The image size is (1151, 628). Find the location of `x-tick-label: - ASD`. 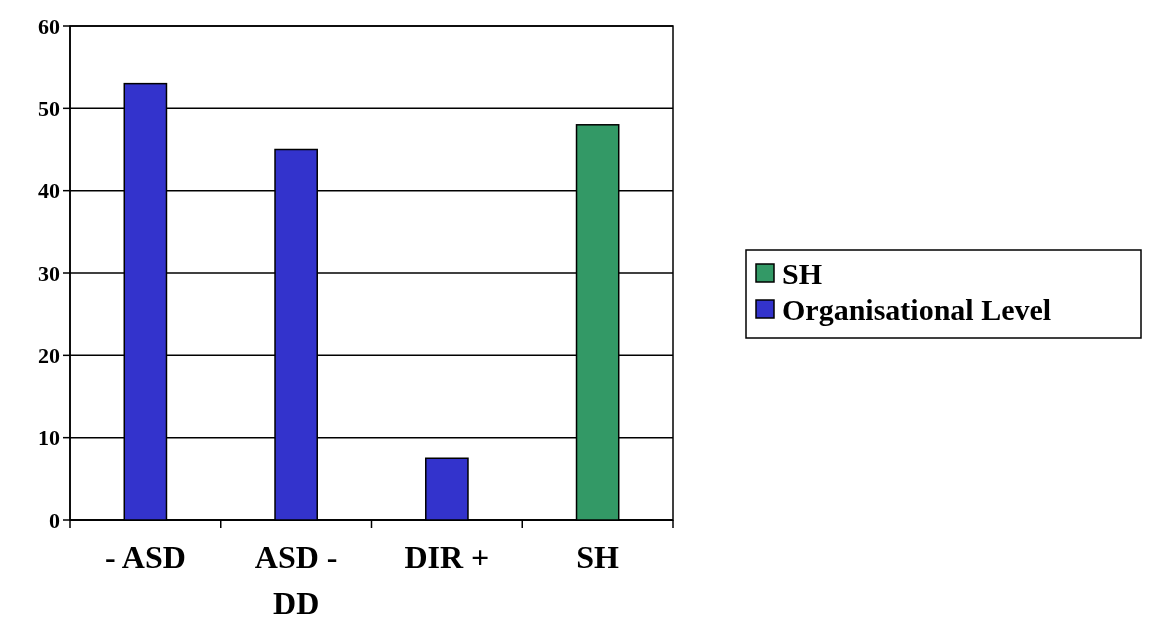

x-tick-label: - ASD is located at coordinates (145, 557).